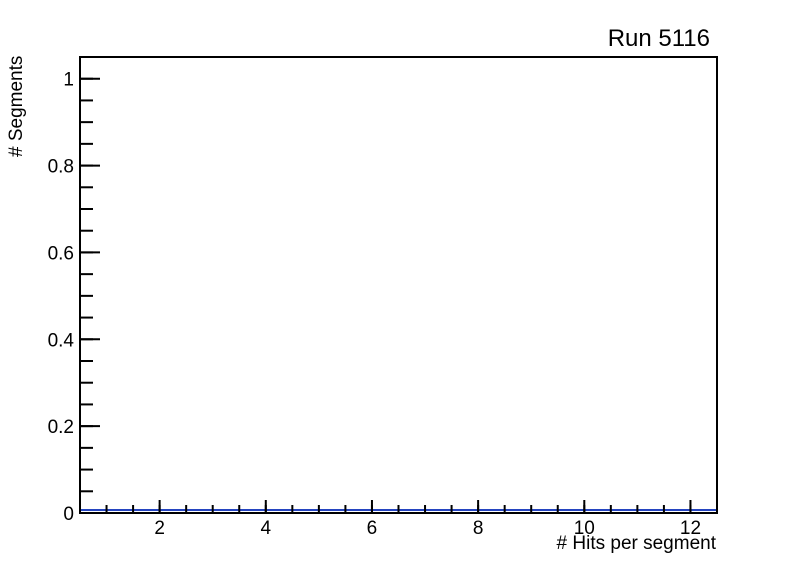  What do you see at coordinates (68, 514) in the screenshot?
I see `y-tick-label: 0` at bounding box center [68, 514].